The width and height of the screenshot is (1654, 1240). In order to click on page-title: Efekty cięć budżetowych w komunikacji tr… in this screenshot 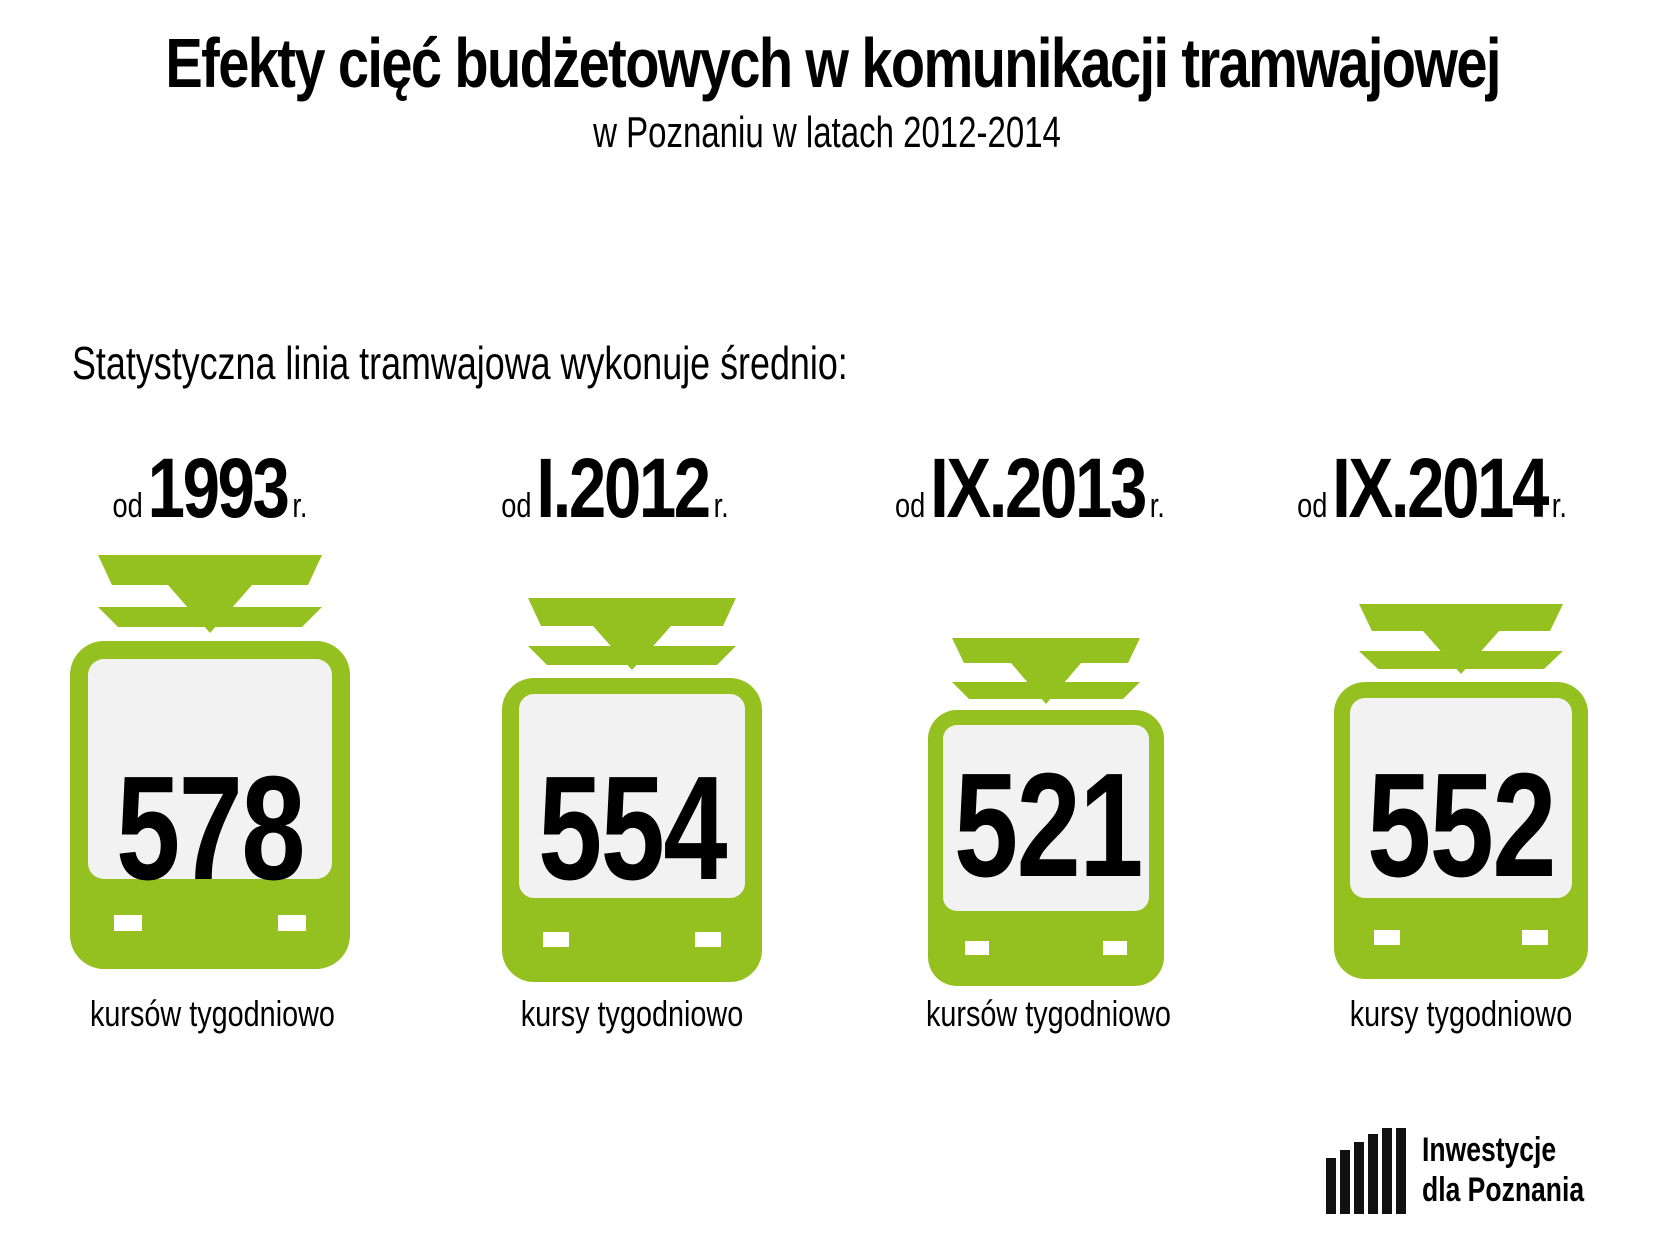, I will do `click(833, 63)`.